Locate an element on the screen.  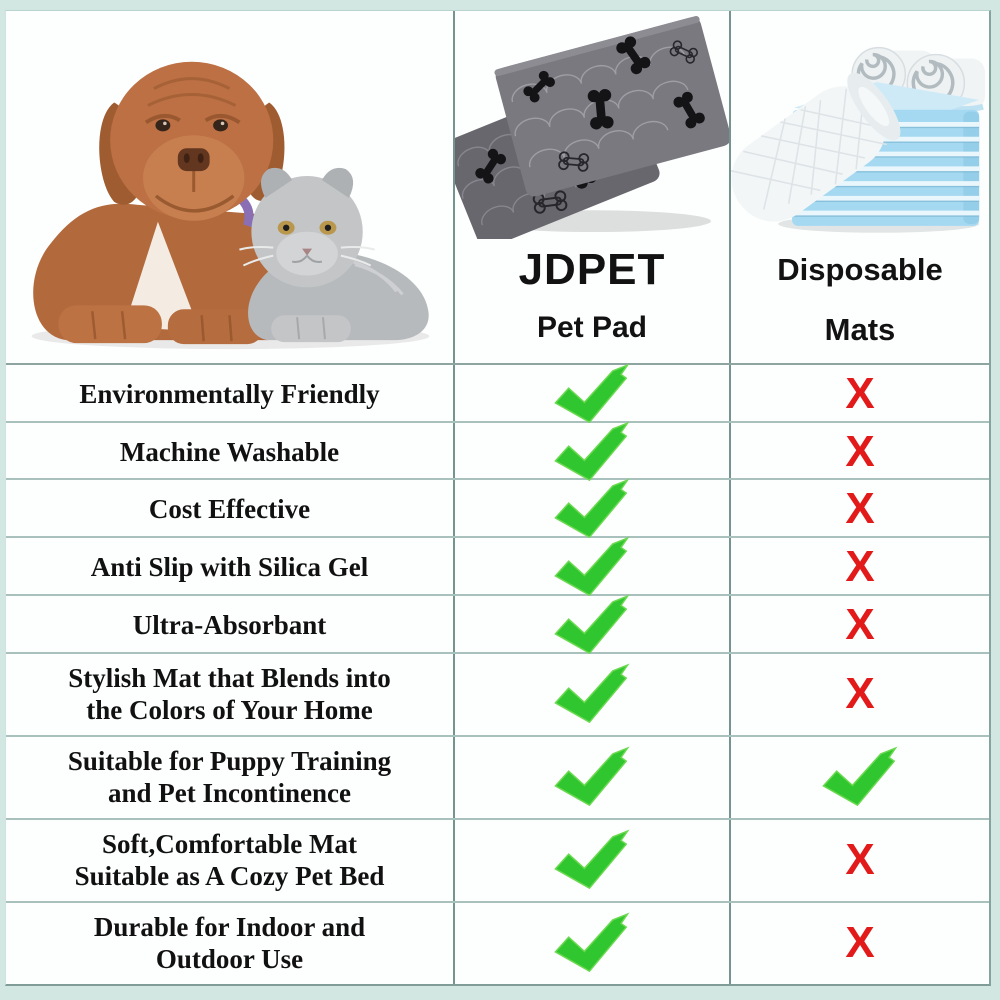
table-row: Machine Washable X is located at coordinates (497, 451).